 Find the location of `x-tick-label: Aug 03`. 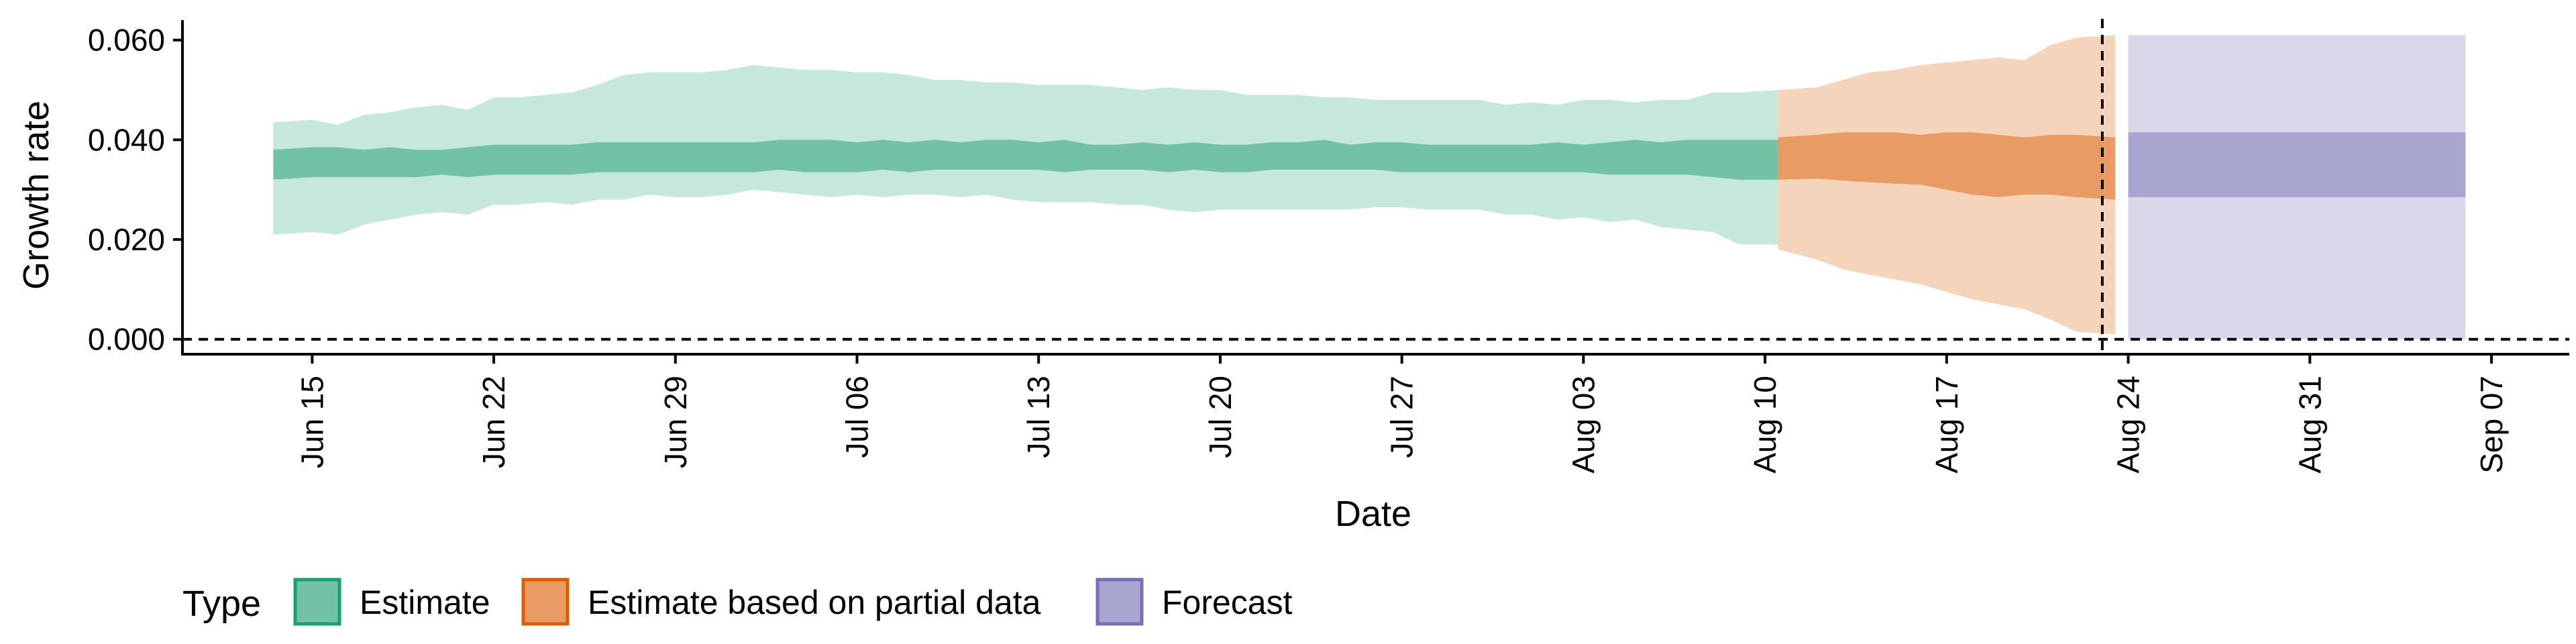

x-tick-label: Aug 03 is located at coordinates (1583, 425).